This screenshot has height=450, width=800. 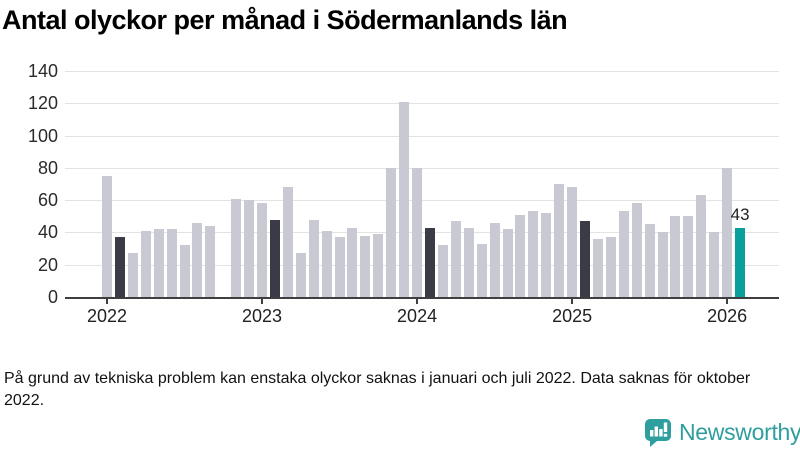 What do you see at coordinates (42, 71) in the screenshot?
I see `y-tick-label: 140` at bounding box center [42, 71].